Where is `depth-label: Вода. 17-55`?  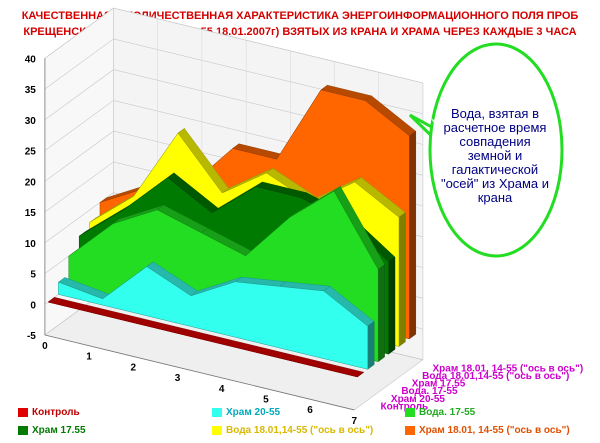
depth-label: Вода. 17-55 is located at coordinates (429, 391).